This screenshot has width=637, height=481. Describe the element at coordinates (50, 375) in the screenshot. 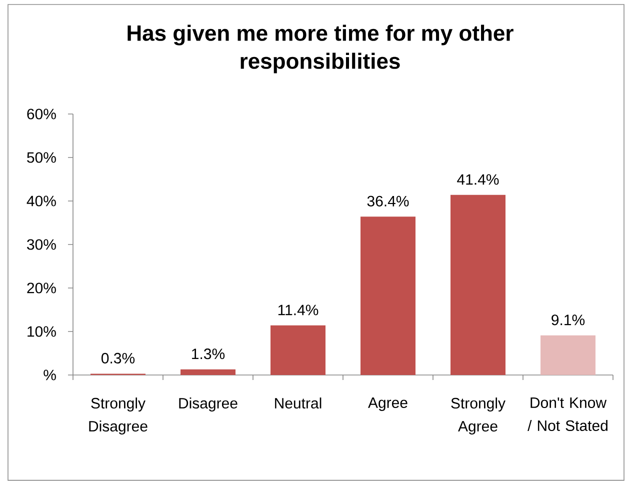

I see `y-tick-label: %` at that location.